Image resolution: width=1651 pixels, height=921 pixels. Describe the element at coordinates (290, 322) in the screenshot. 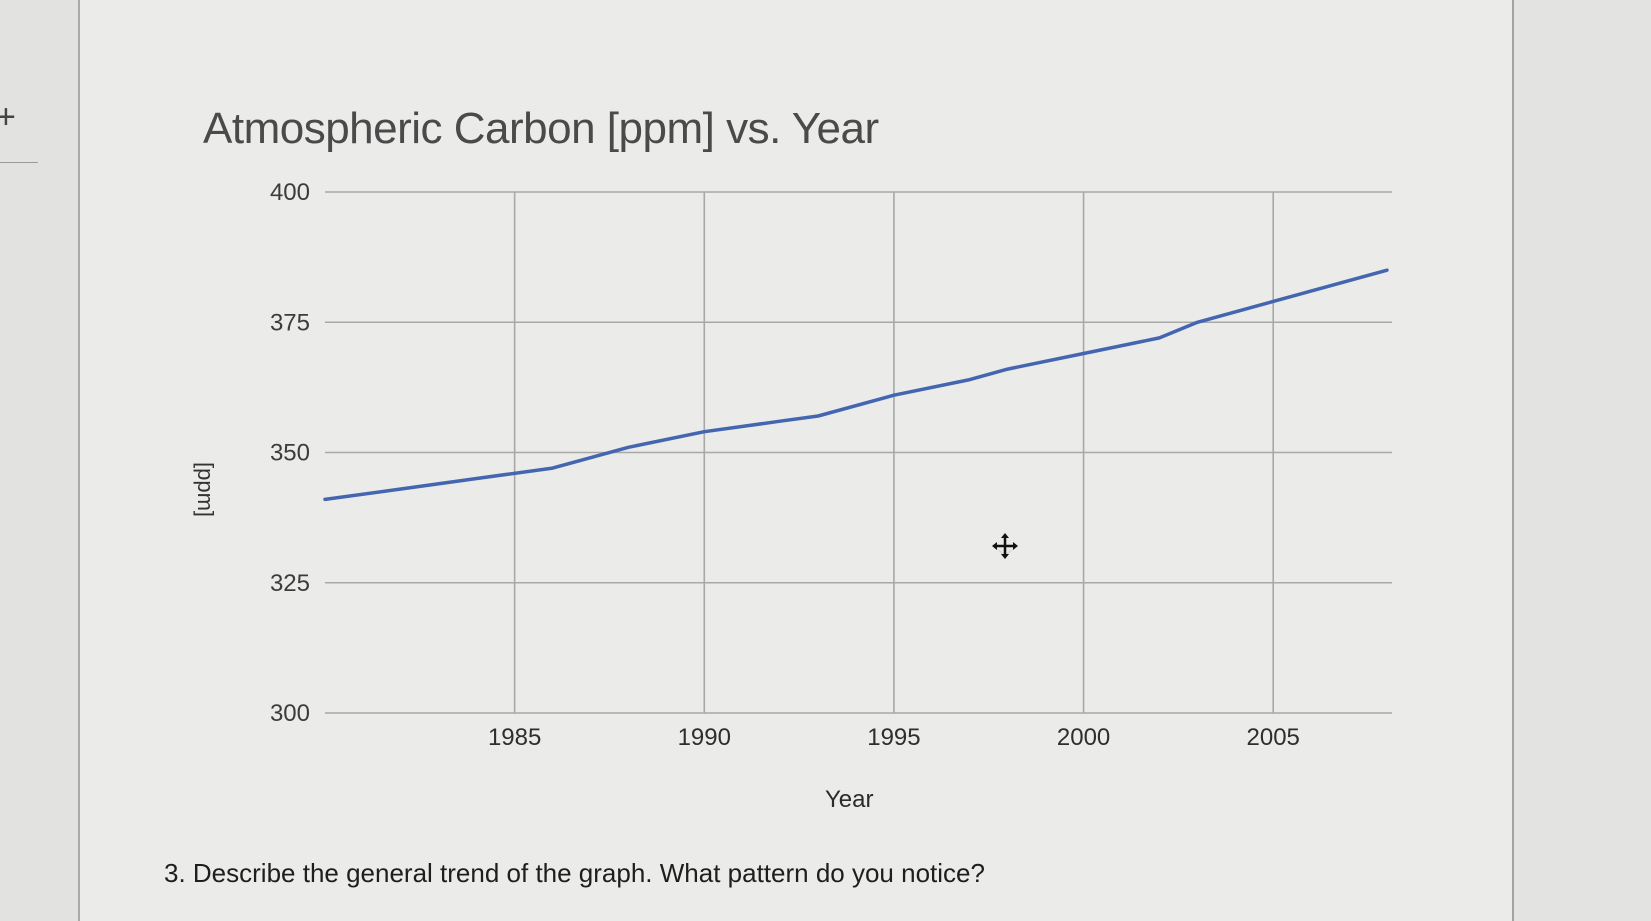

I see `y-tick-label: 375` at that location.